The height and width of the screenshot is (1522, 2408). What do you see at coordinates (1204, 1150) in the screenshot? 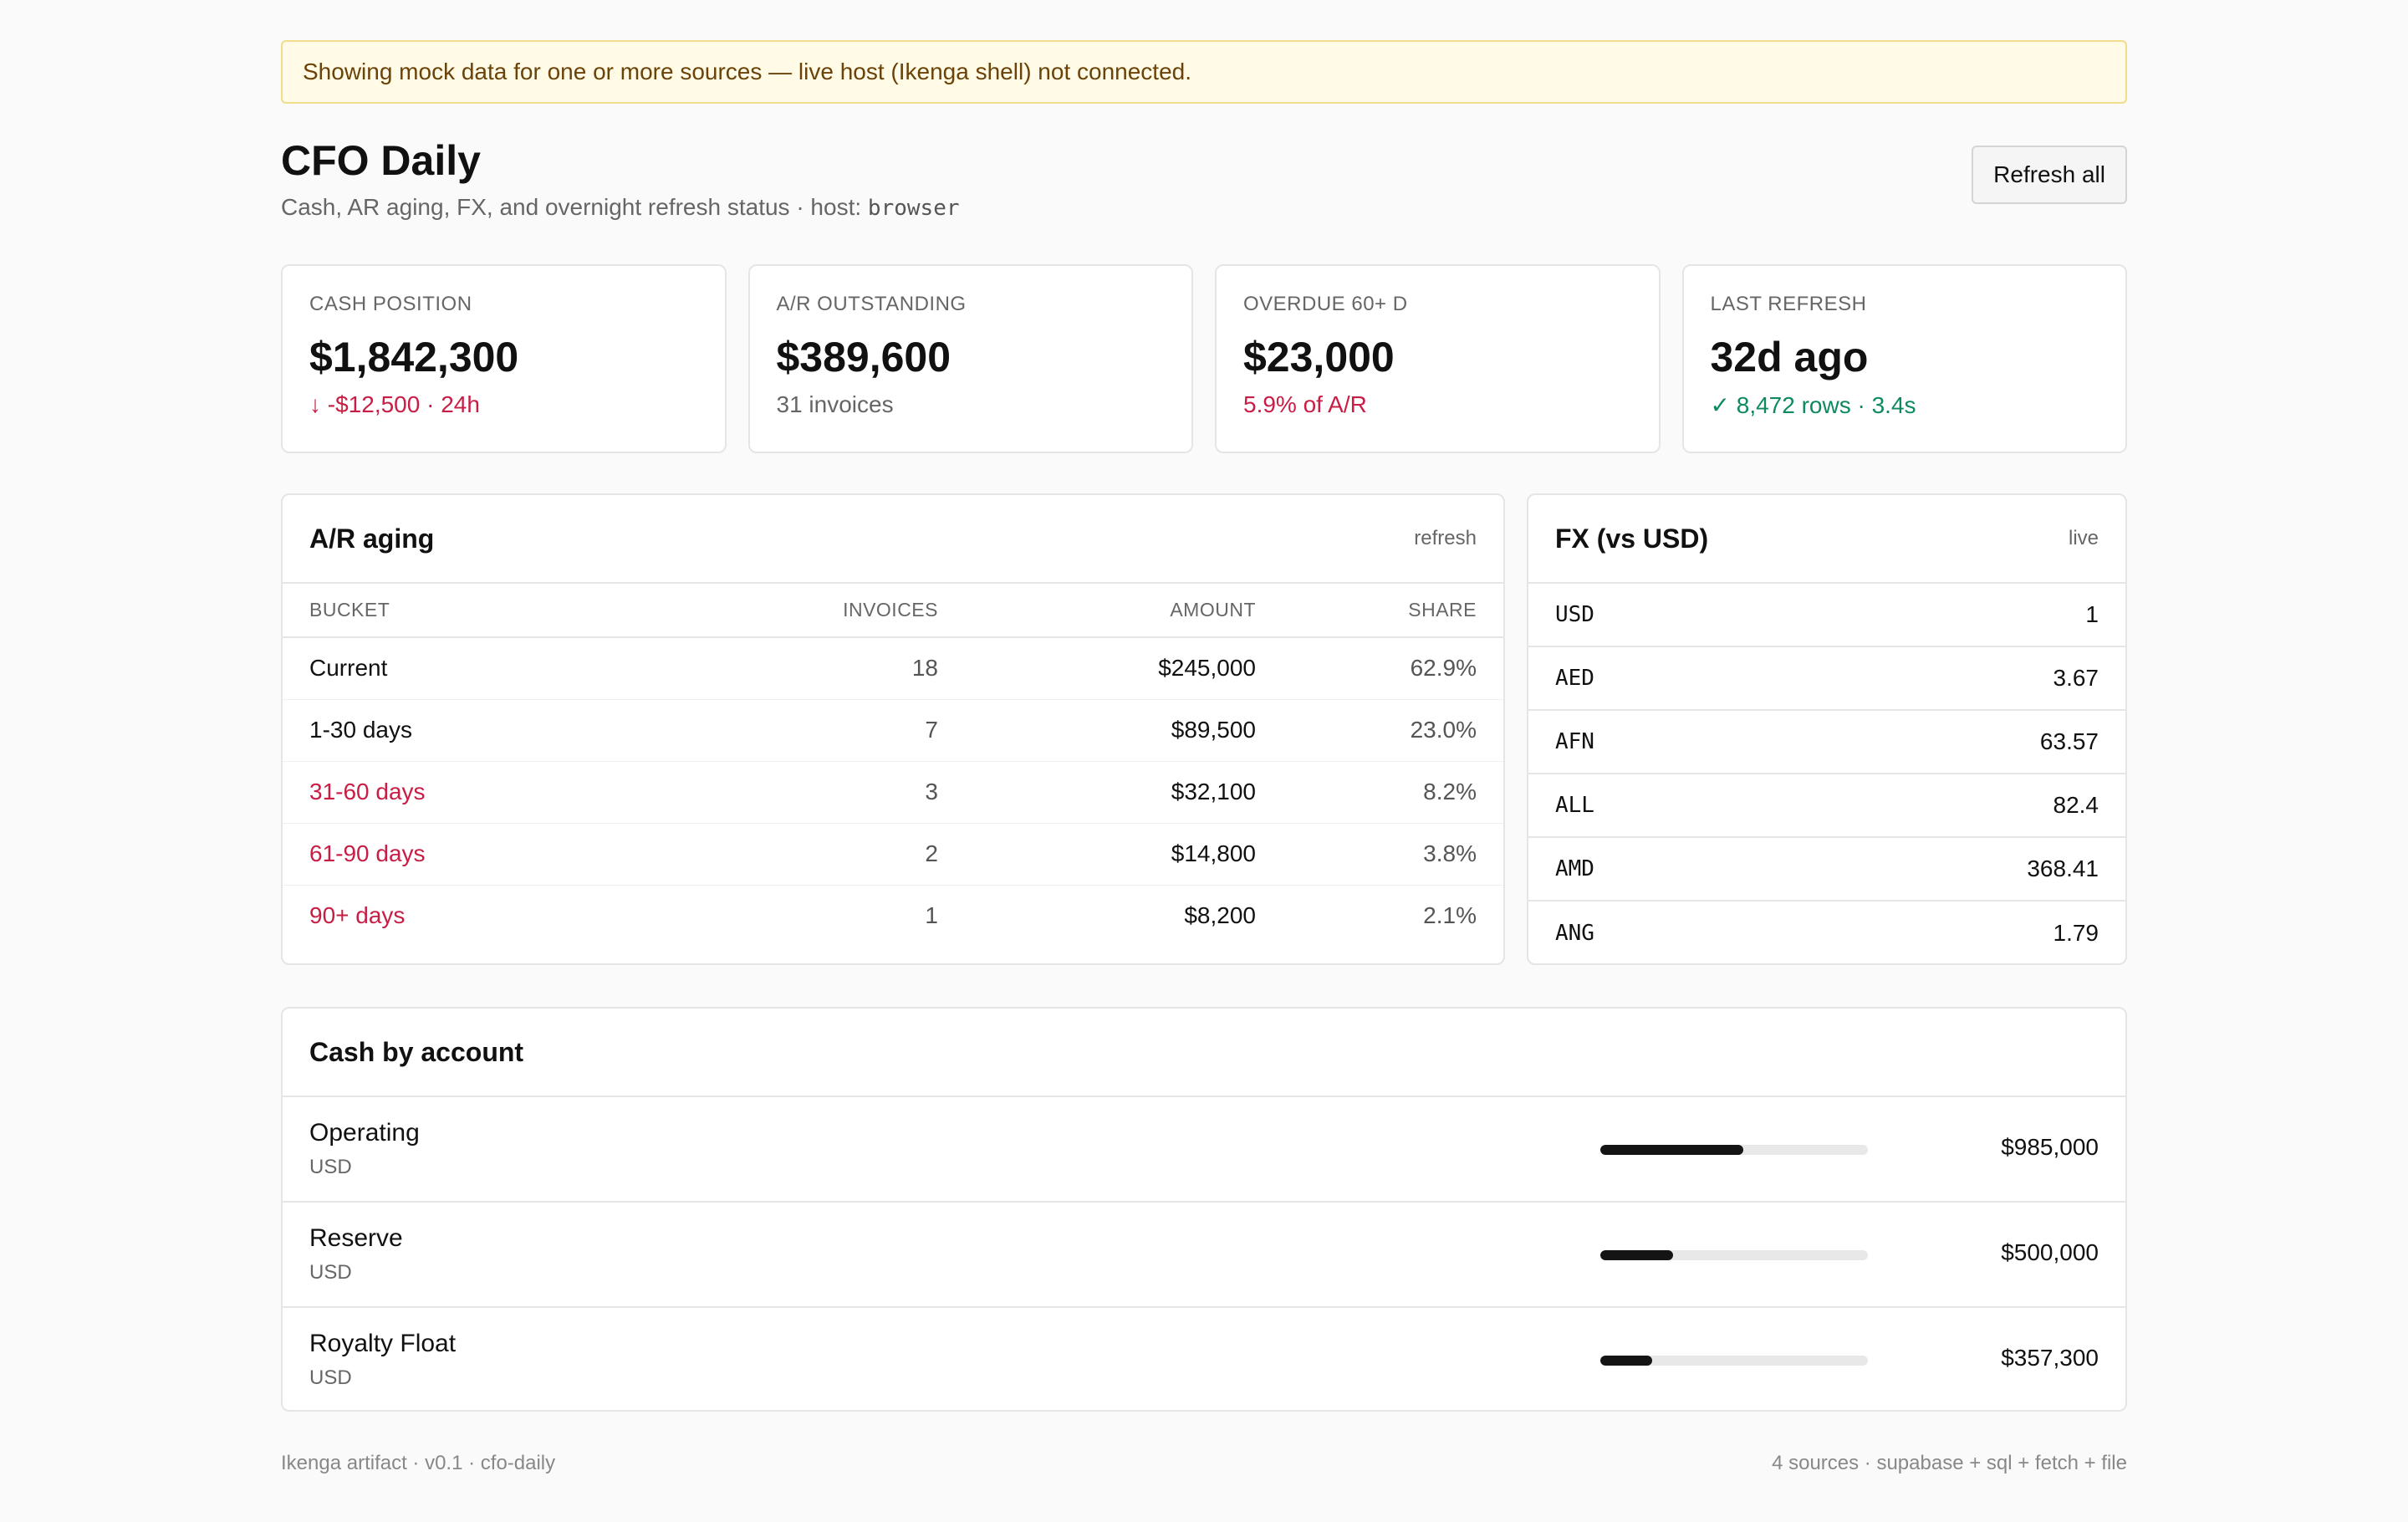
I see `account-row: Operating USD $985,000` at bounding box center [1204, 1150].